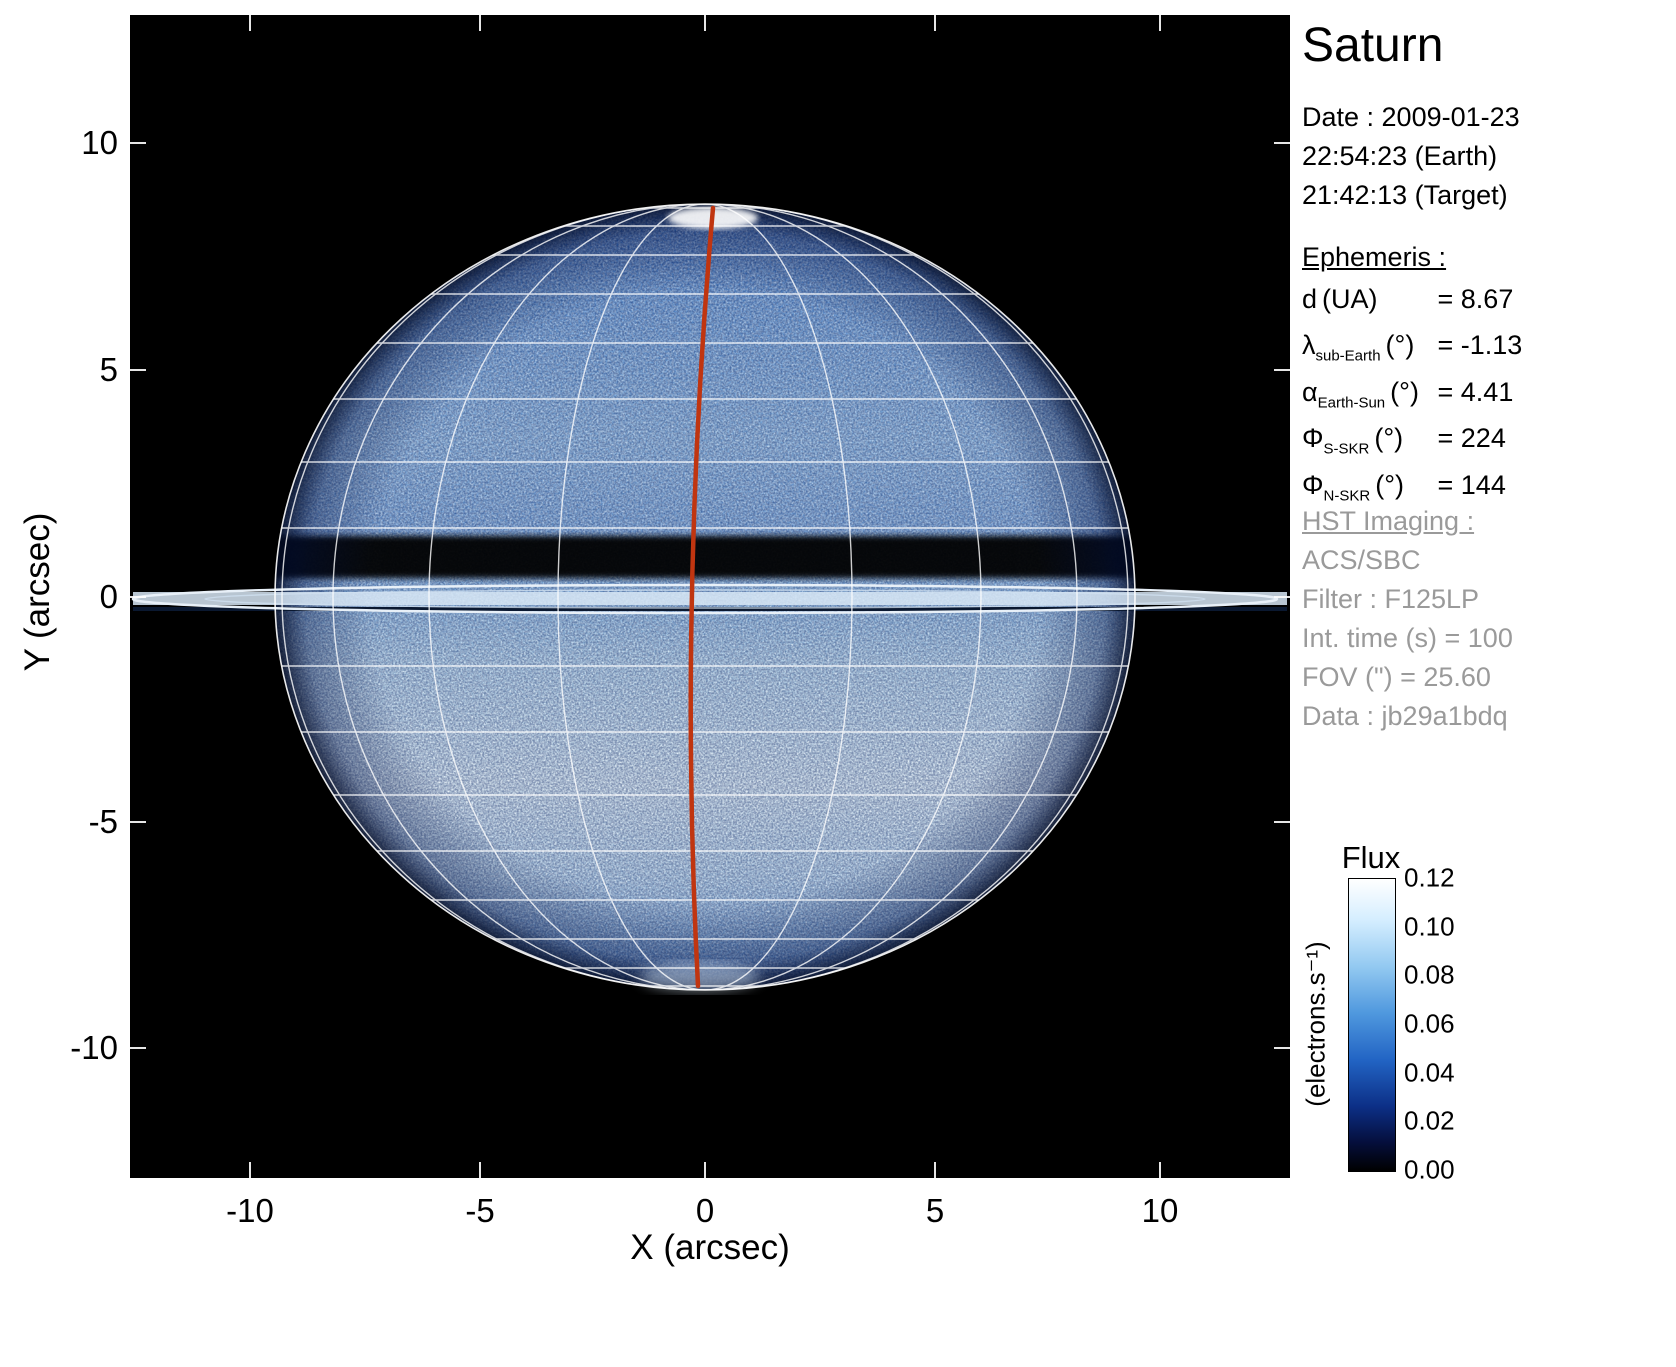 The height and width of the screenshot is (1367, 1676). Describe the element at coordinates (1388, 521) in the screenshot. I see `hst-imaging-header: HST Imaging :` at that location.